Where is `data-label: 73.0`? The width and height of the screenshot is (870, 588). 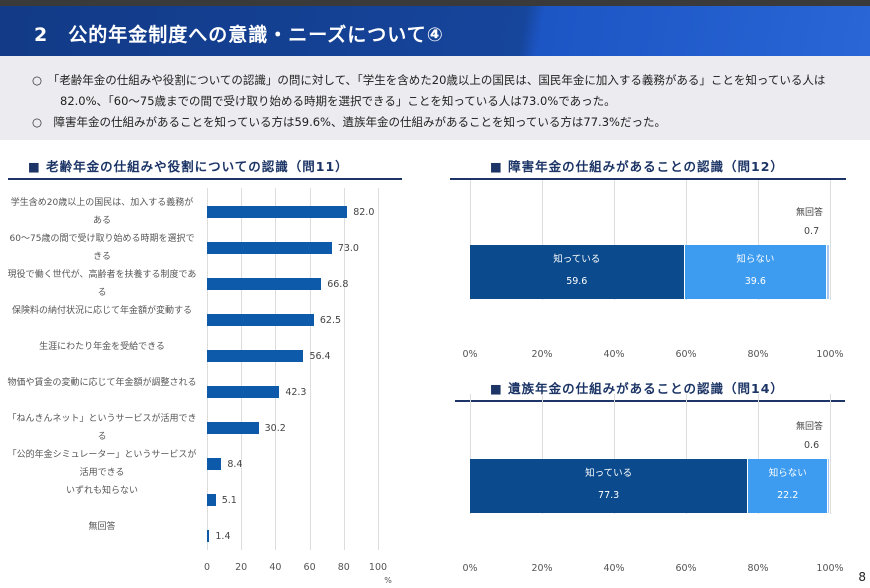
data-label: 73.0 is located at coordinates (348, 248).